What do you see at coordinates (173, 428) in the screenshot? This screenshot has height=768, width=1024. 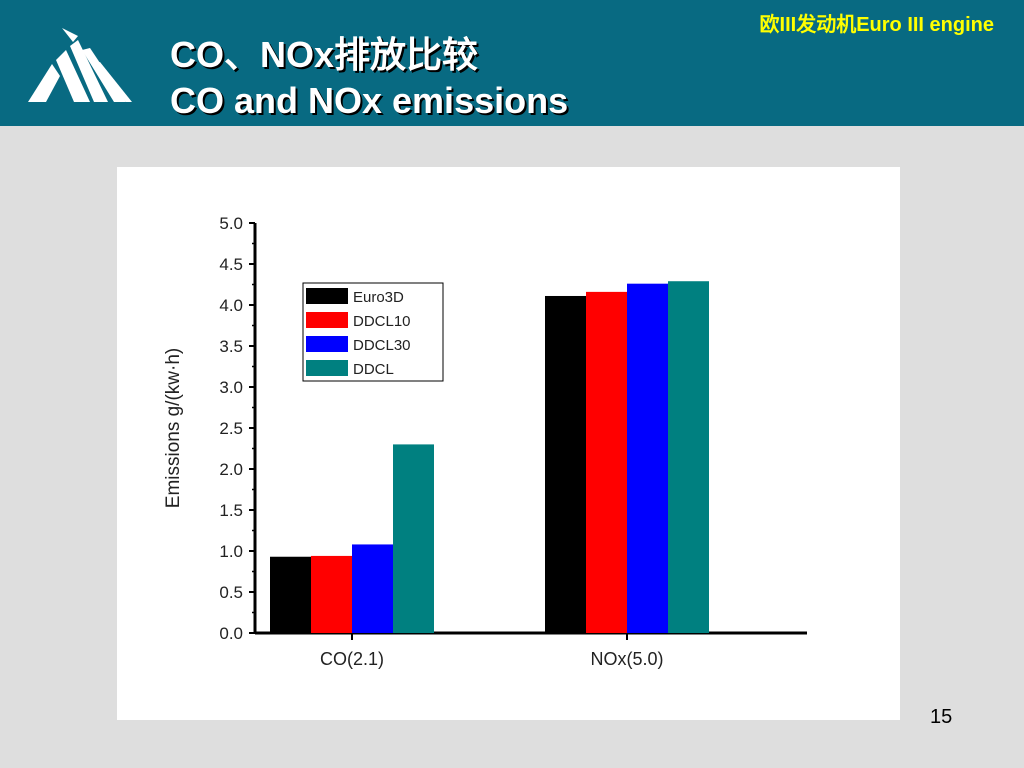 I see `y-axis-label: Emissions g/(kw·h)` at bounding box center [173, 428].